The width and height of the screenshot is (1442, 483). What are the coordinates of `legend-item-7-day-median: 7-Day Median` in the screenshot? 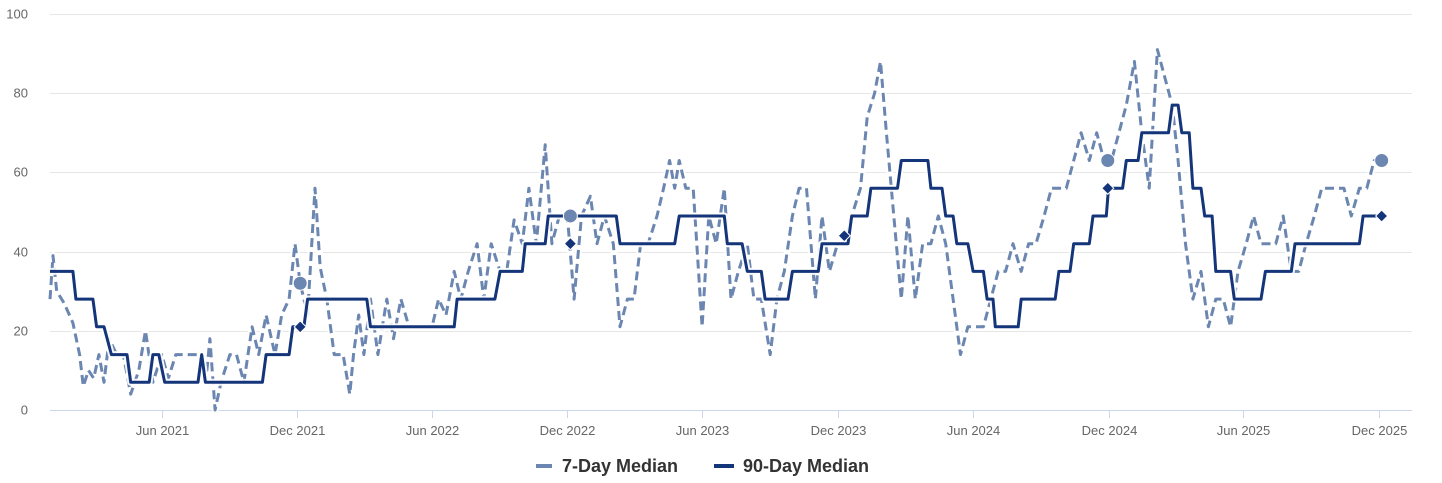 It's located at (607, 466).